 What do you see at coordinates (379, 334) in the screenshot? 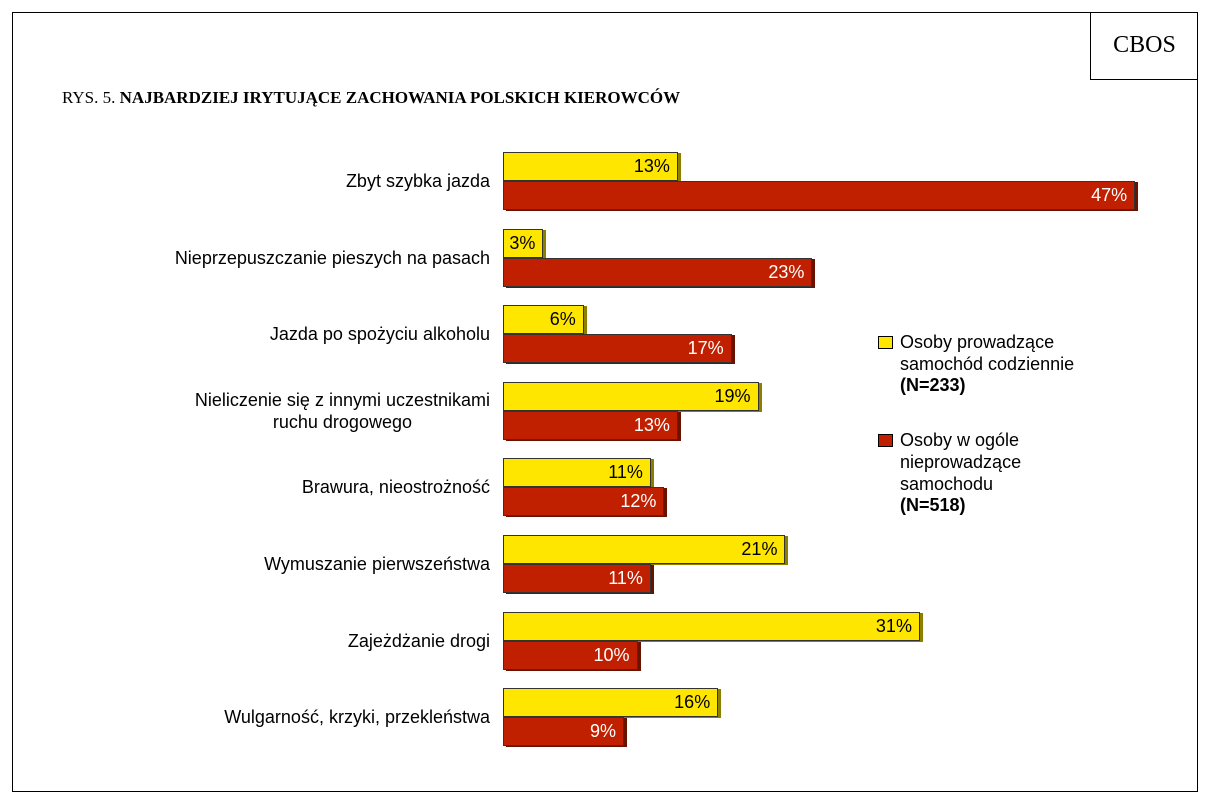
I see `category-label: Jazda po spożyciu alkoholu` at bounding box center [379, 334].